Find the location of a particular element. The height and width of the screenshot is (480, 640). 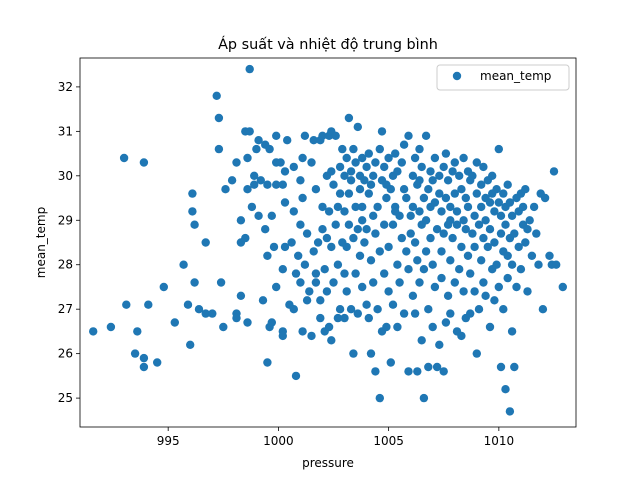

x-tick-label: 995 is located at coordinates (168, 441).